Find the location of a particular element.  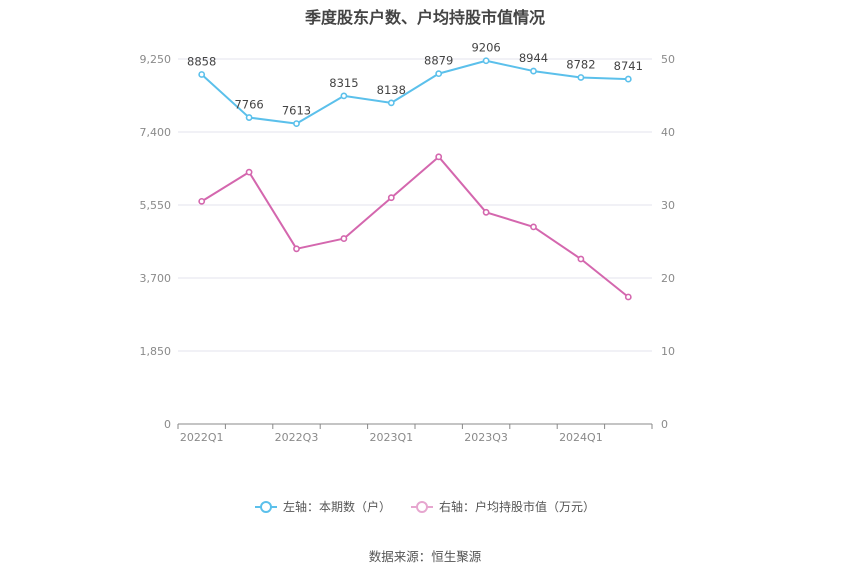

data-label: 7613 is located at coordinates (296, 111).